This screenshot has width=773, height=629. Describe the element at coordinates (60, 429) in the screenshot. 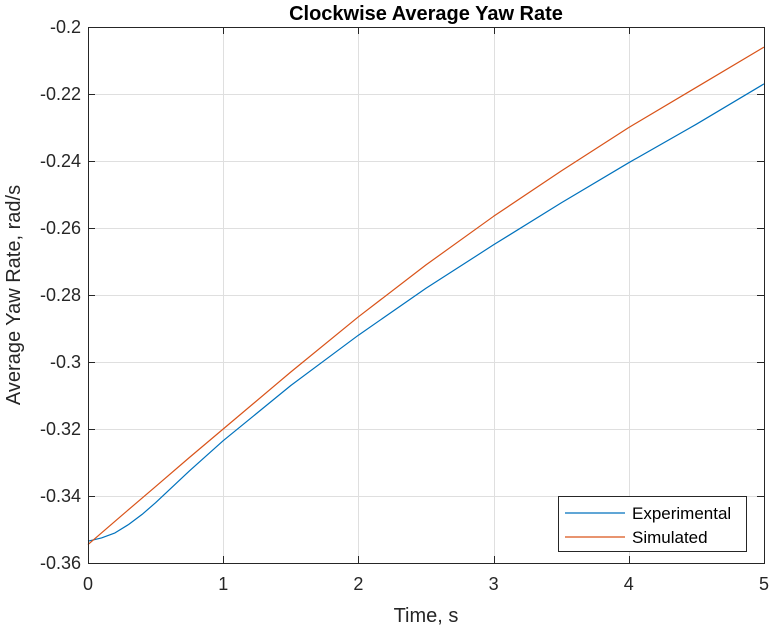

I see `y-tick-label: -0.32` at that location.